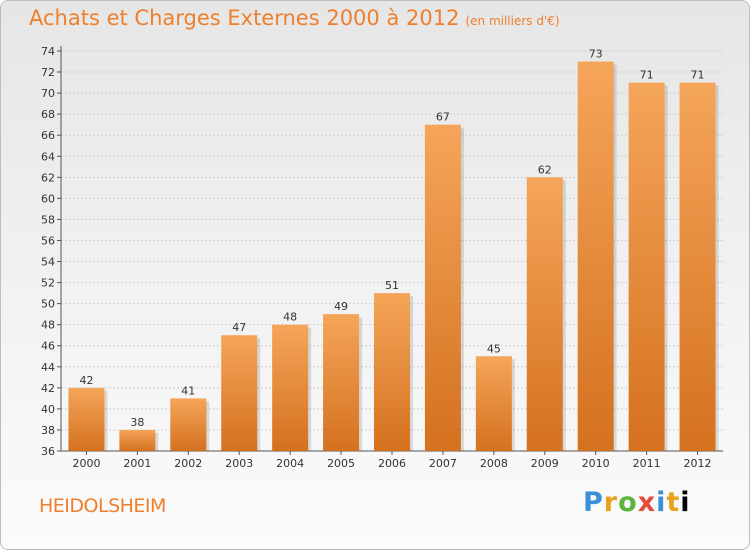 This screenshot has width=750, height=550. What do you see at coordinates (392, 372) in the screenshot?
I see `bar-2006` at bounding box center [392, 372].